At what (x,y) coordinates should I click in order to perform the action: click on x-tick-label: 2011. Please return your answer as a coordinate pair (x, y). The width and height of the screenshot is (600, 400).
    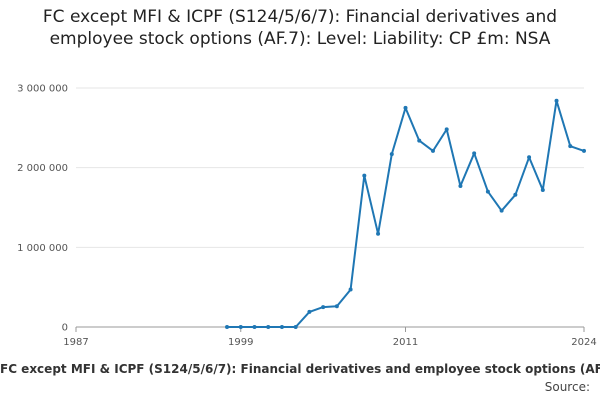
    Looking at the image, I should click on (405, 342).